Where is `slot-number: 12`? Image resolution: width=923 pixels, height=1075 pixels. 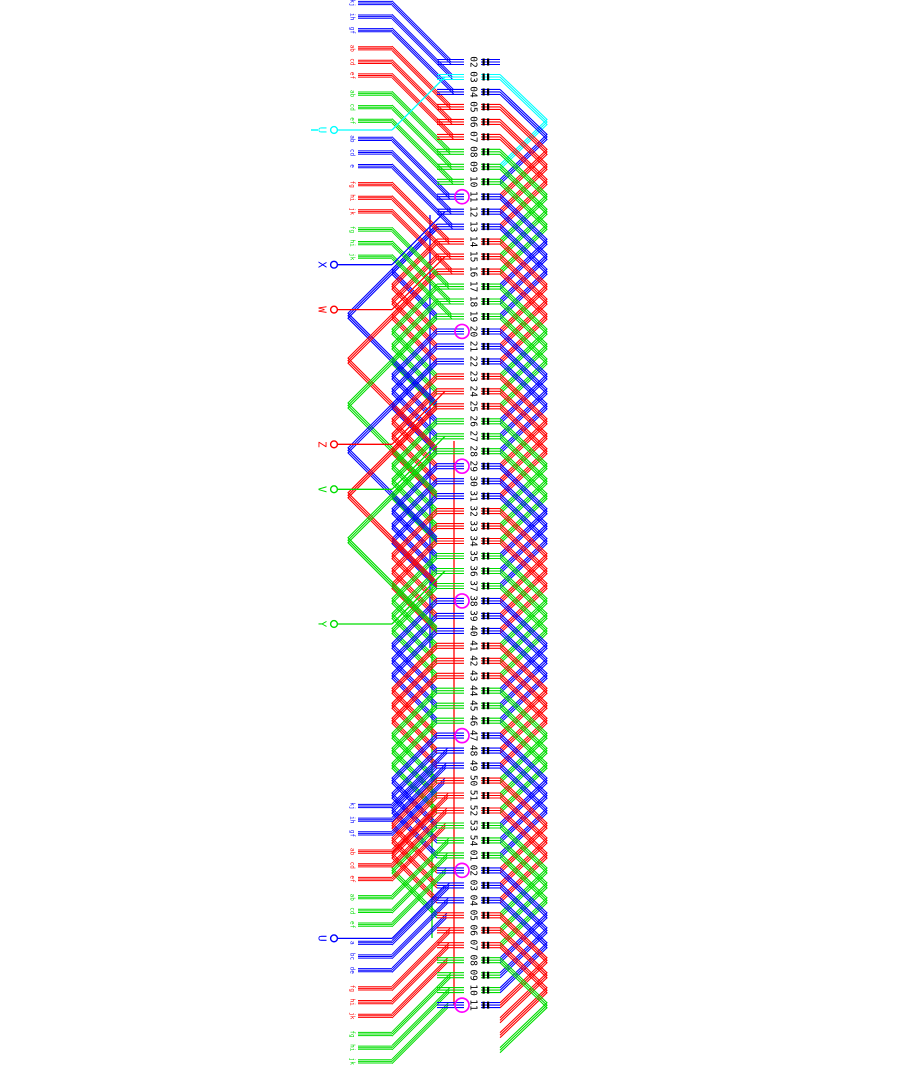 slot-number: 12 is located at coordinates (473, 211).